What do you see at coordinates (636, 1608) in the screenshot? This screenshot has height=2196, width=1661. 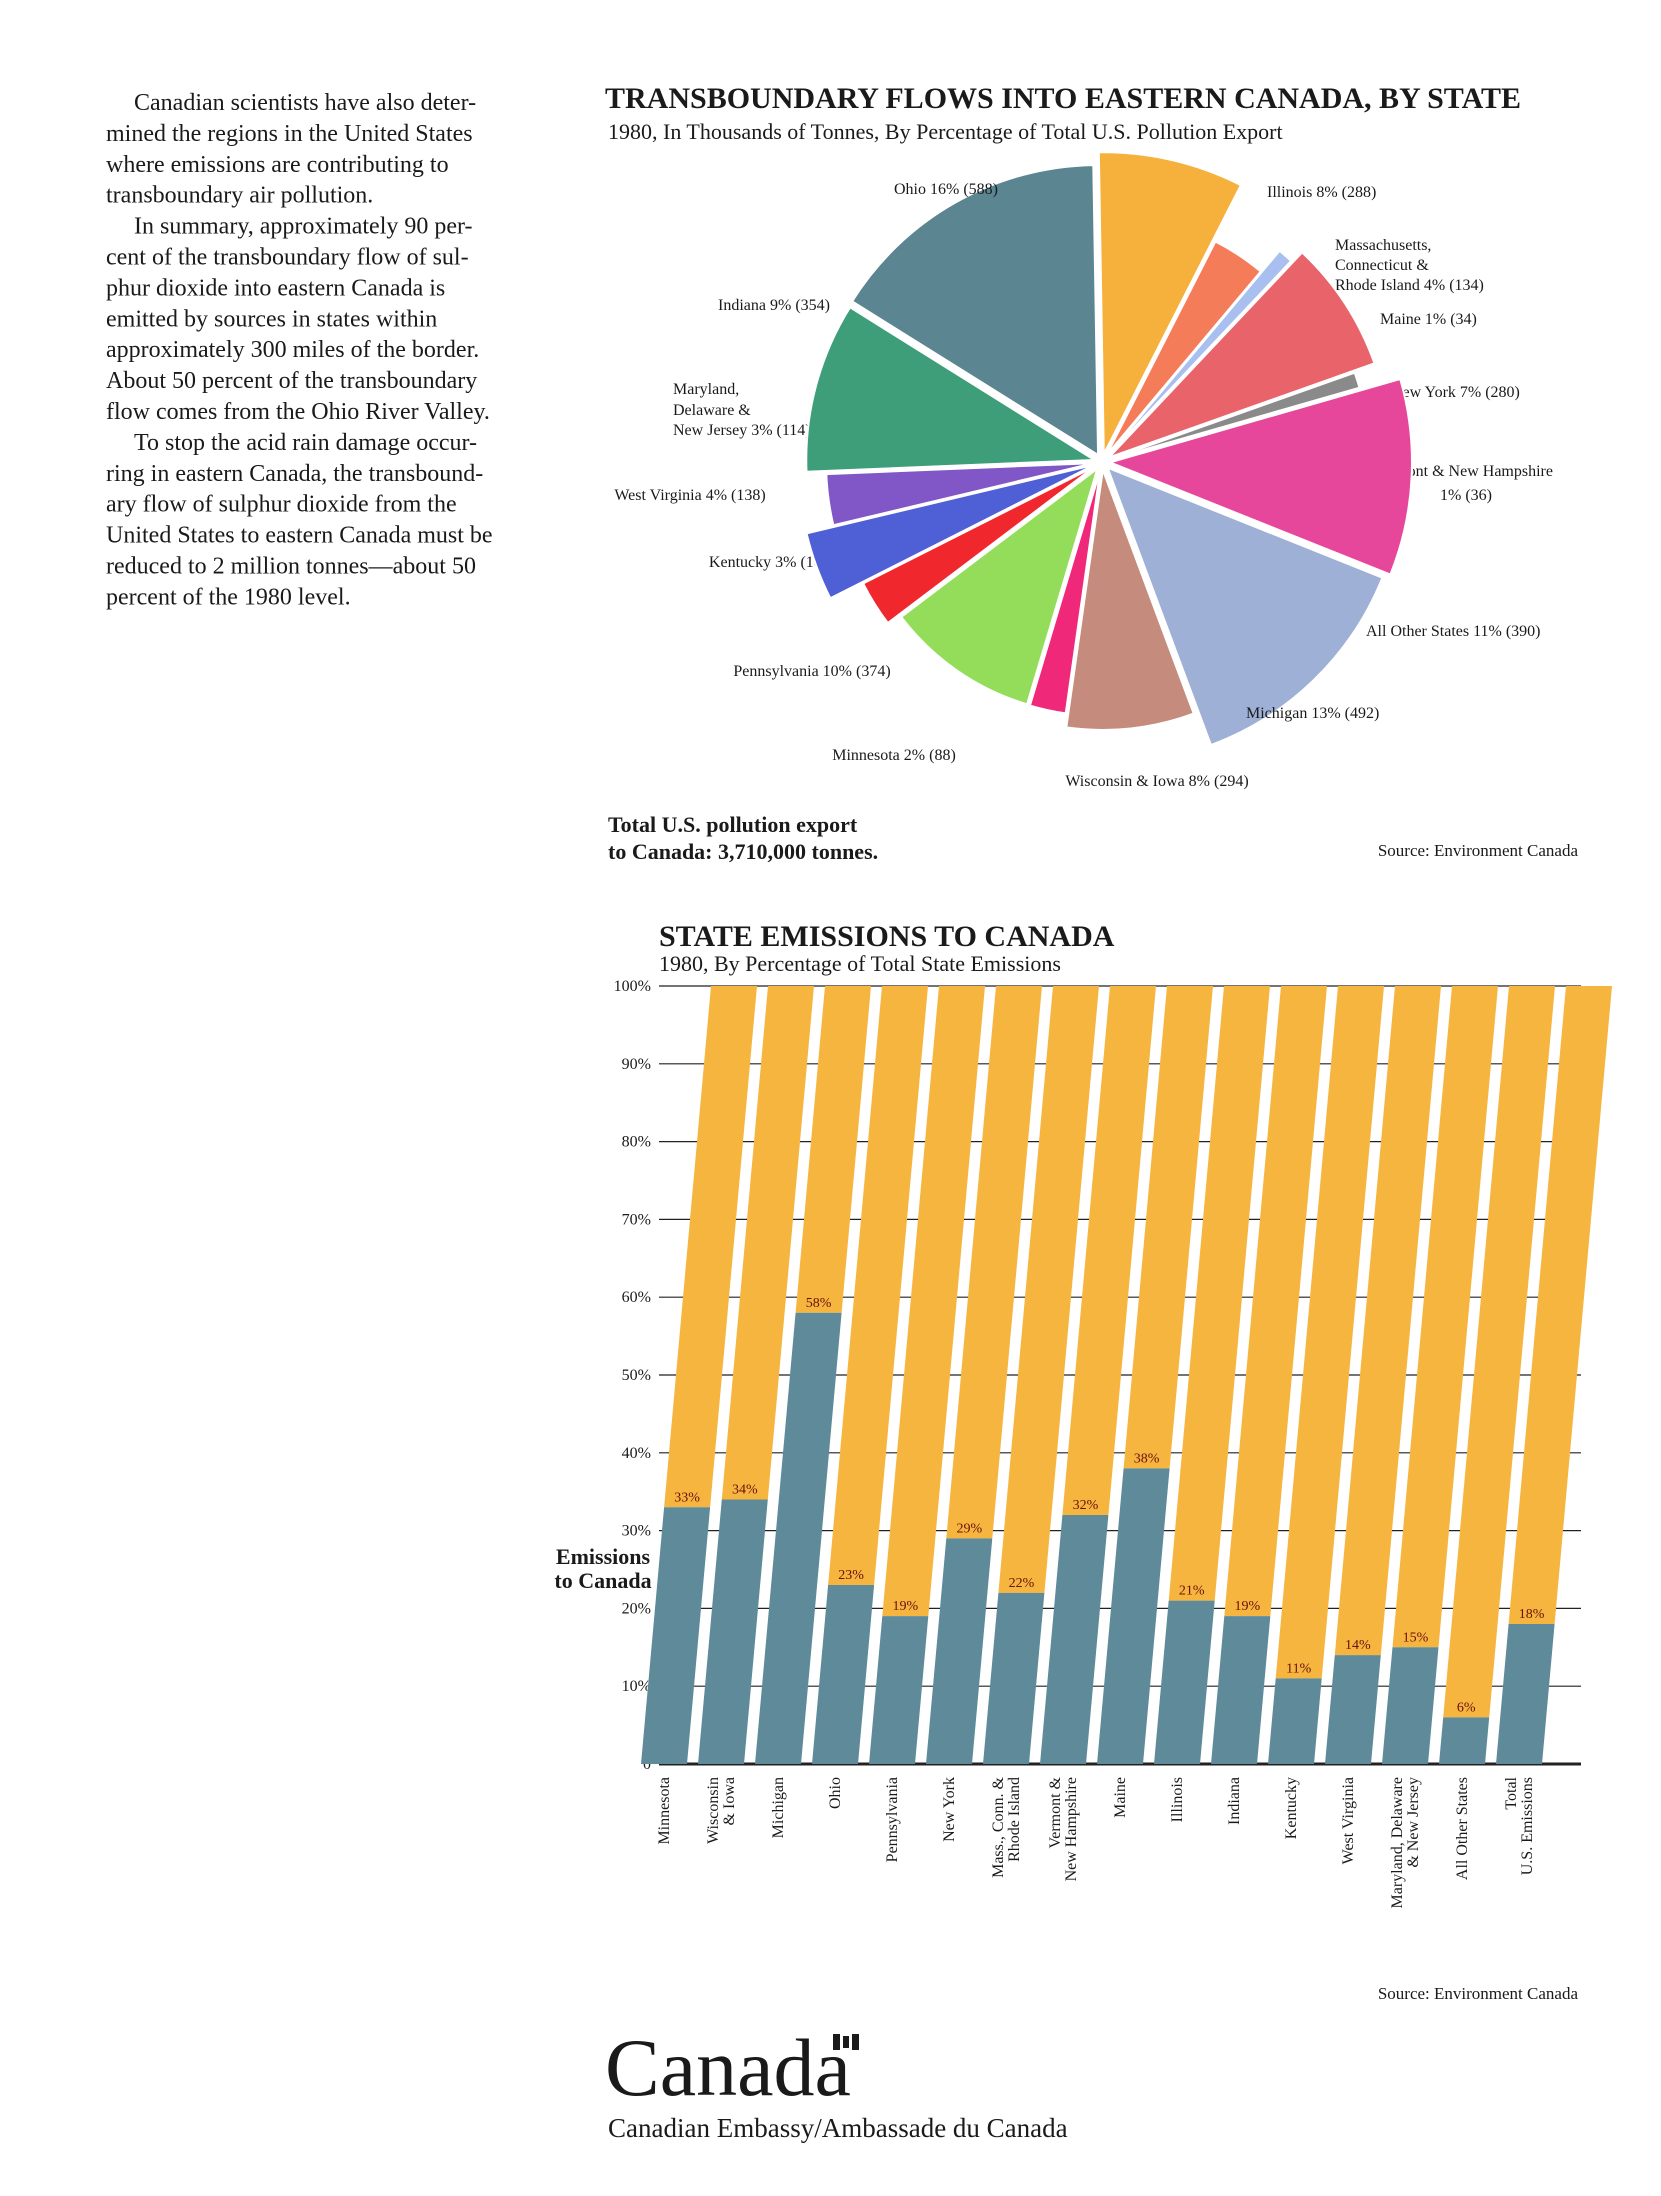 I see `y-tick-label: 20%` at bounding box center [636, 1608].